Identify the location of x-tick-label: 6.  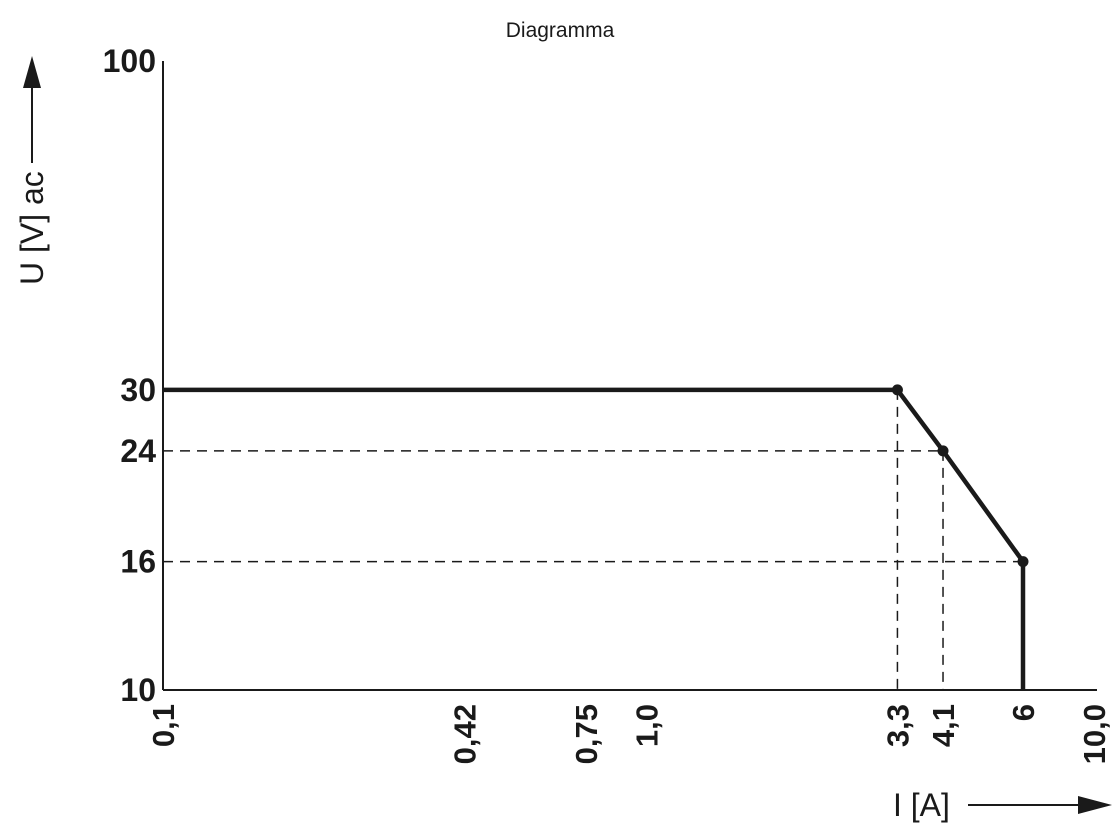
(1023, 712).